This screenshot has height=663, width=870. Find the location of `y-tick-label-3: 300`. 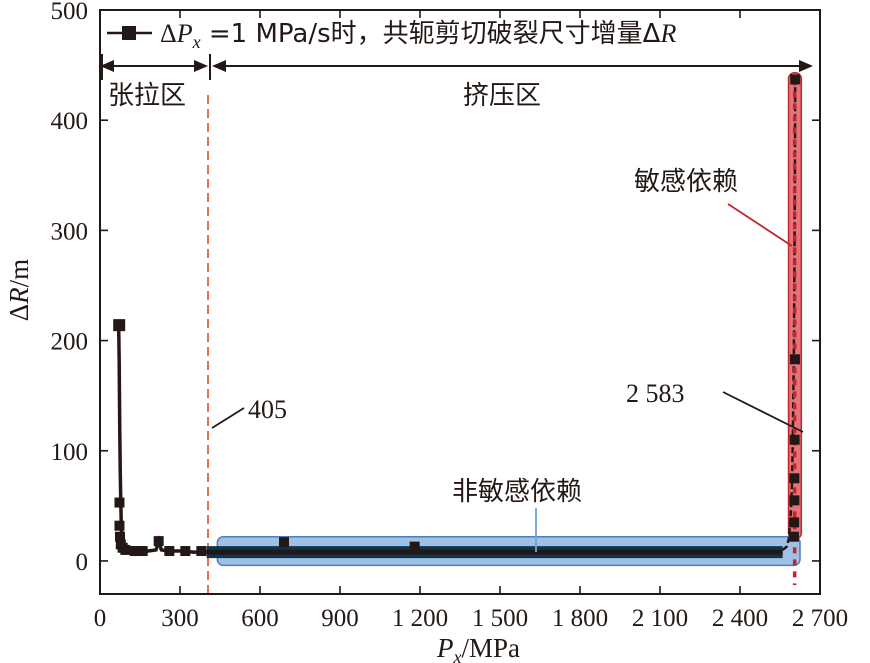

y-tick-label-3: 300 is located at coordinates (70, 231).